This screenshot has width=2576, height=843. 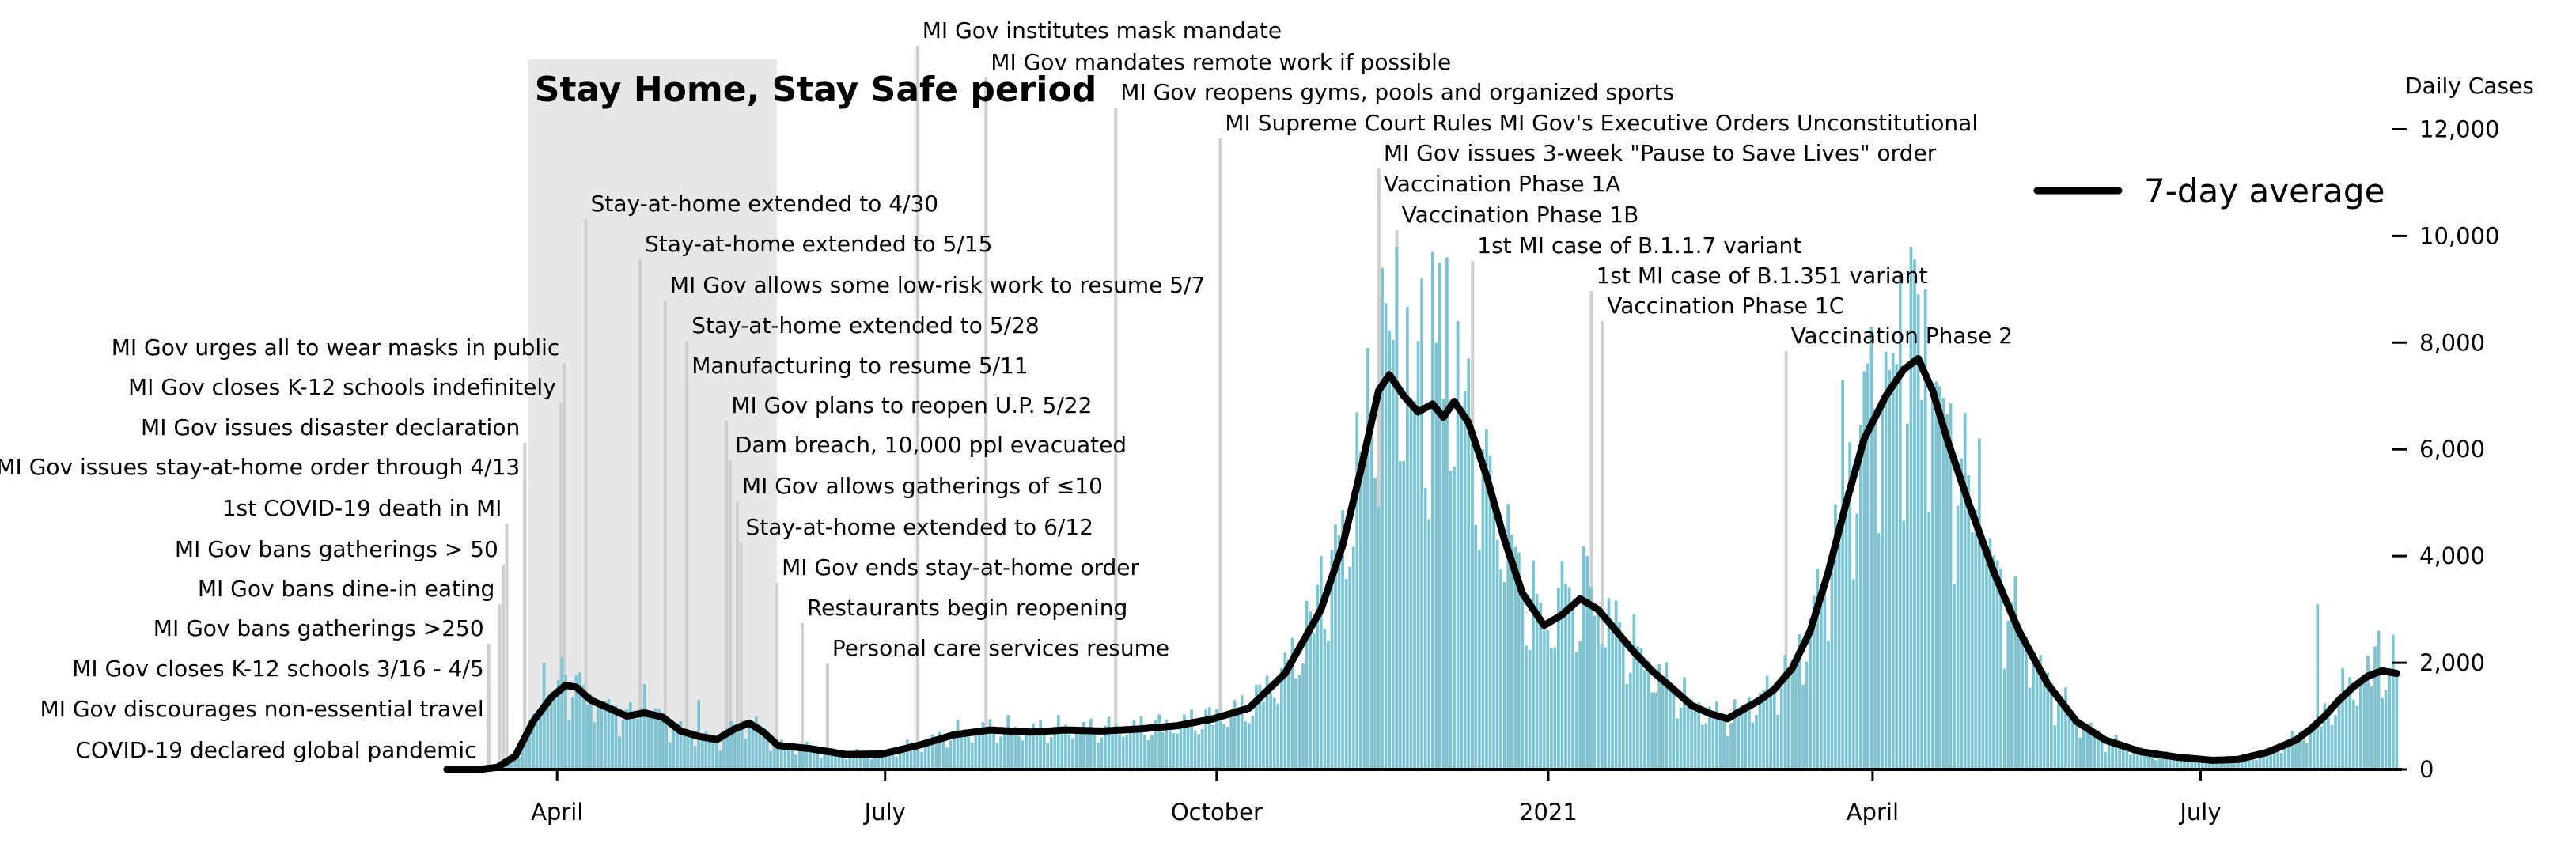 What do you see at coordinates (557, 812) in the screenshot?
I see `x-tick-label: April` at bounding box center [557, 812].